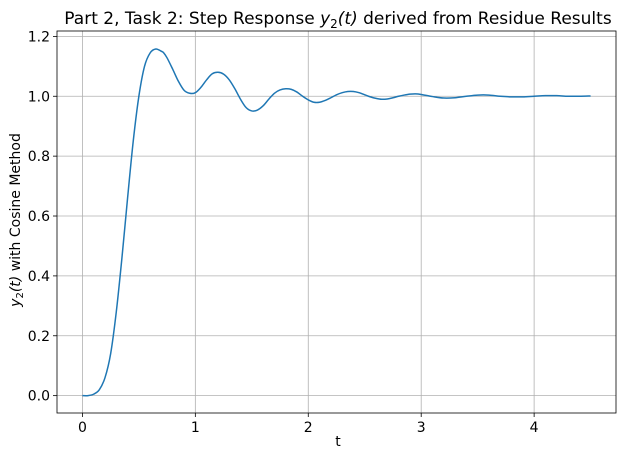 This screenshot has width=623, height=455. I want to click on y-tick-label: 0.0, so click(39, 397).